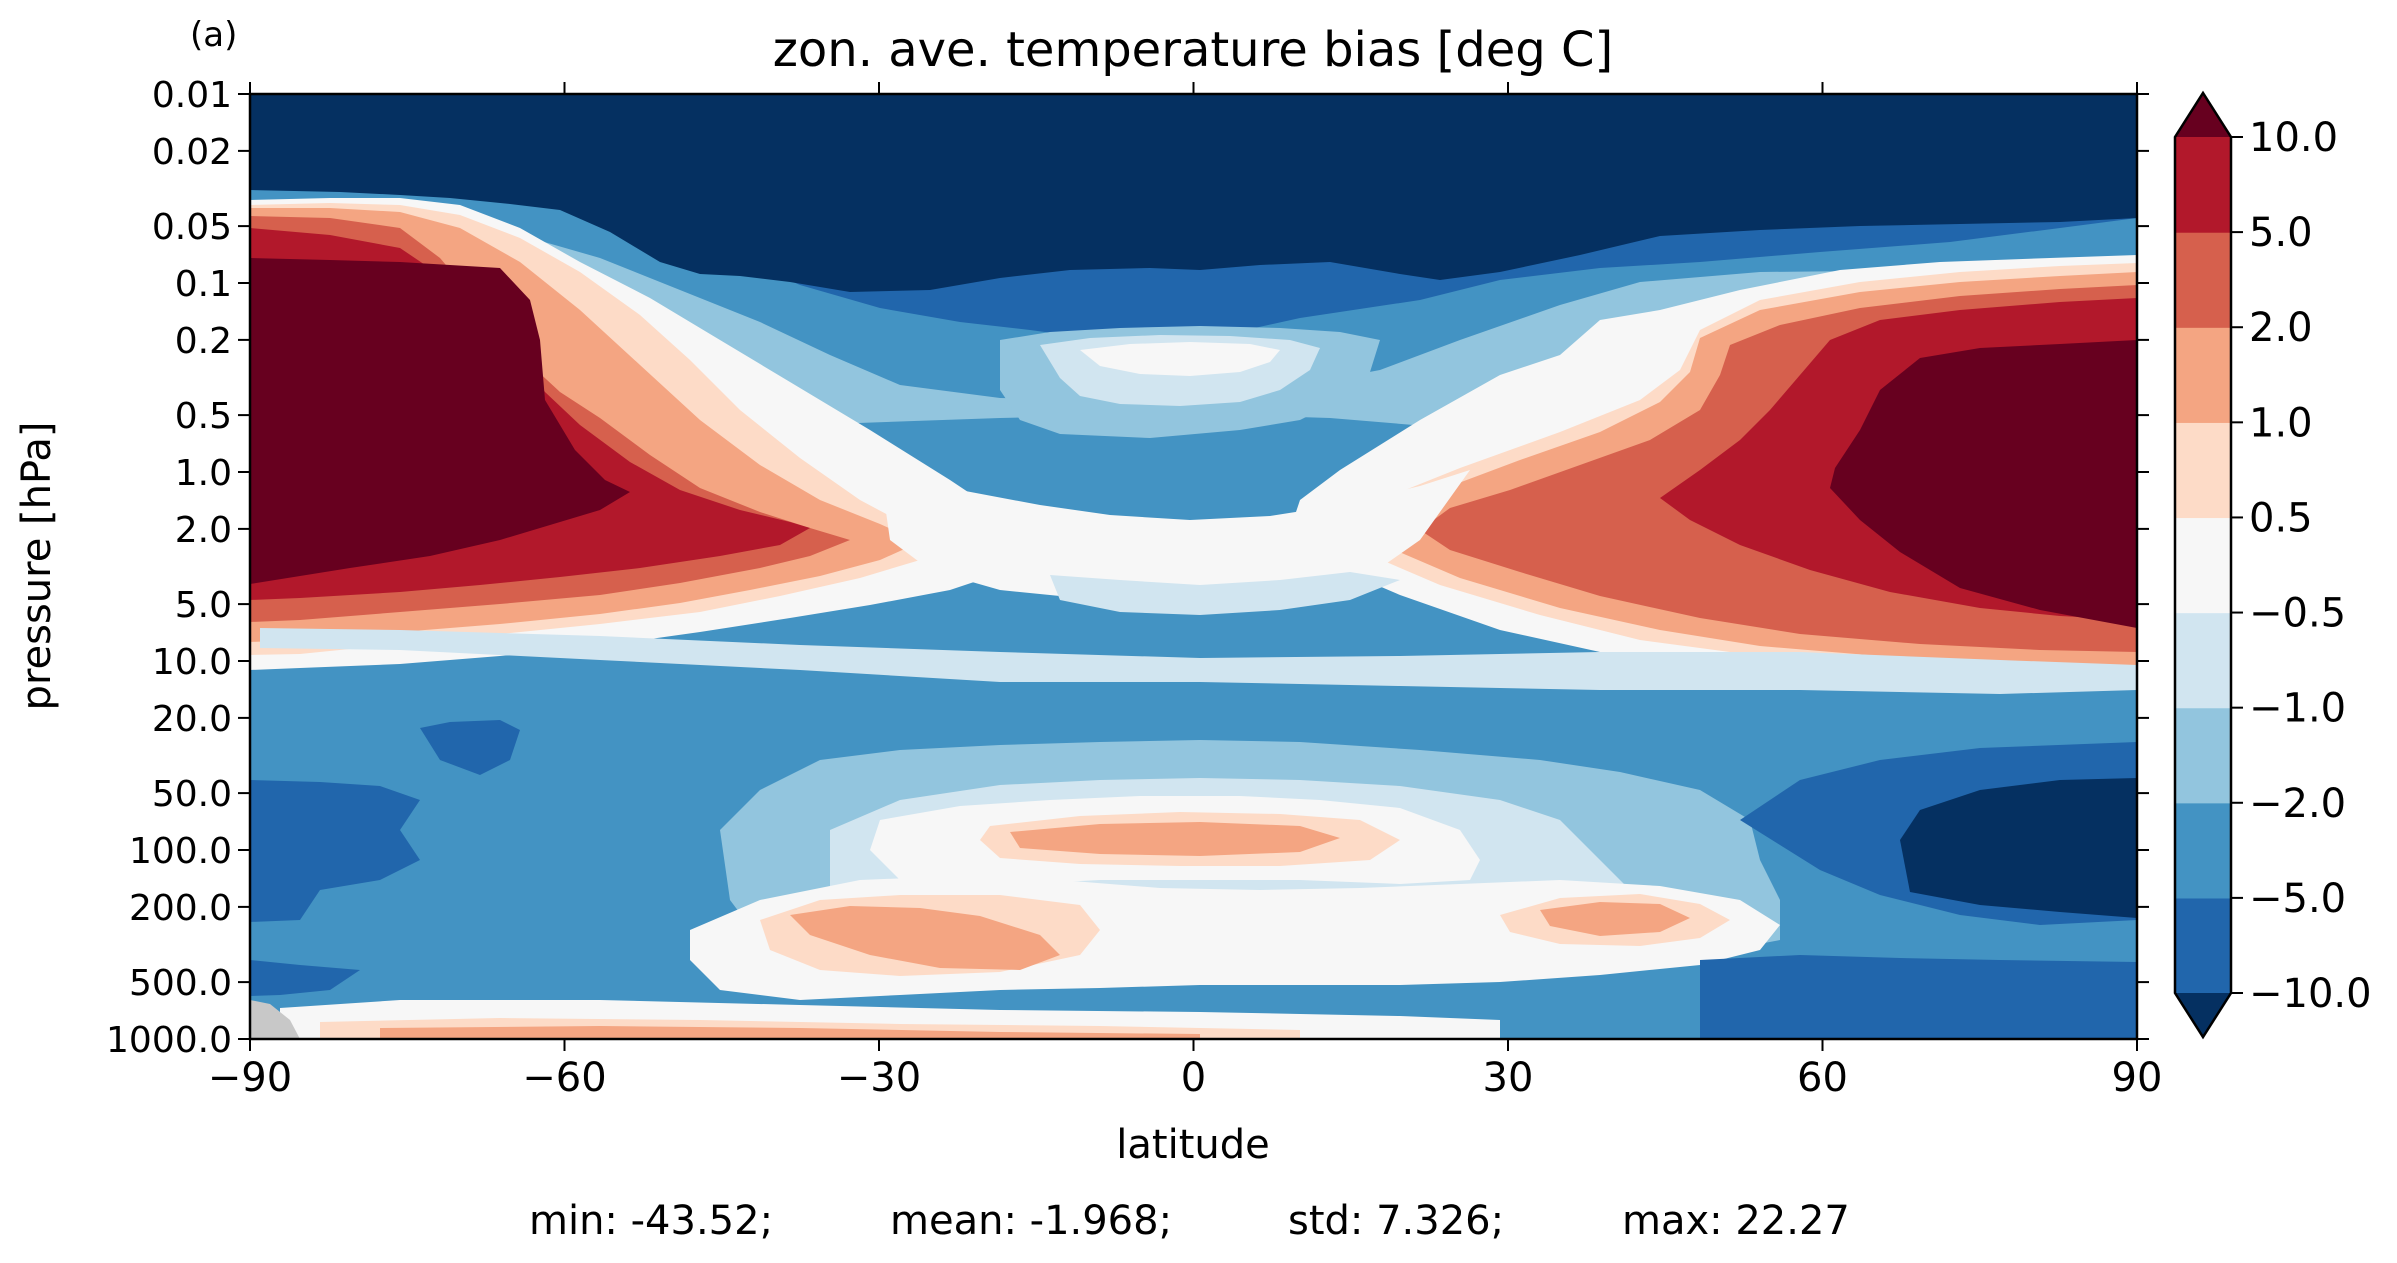 The height and width of the screenshot is (1263, 2397). What do you see at coordinates (1918, 997) in the screenshot?
I see `contour-band-north-surface-dark` at bounding box center [1918, 997].